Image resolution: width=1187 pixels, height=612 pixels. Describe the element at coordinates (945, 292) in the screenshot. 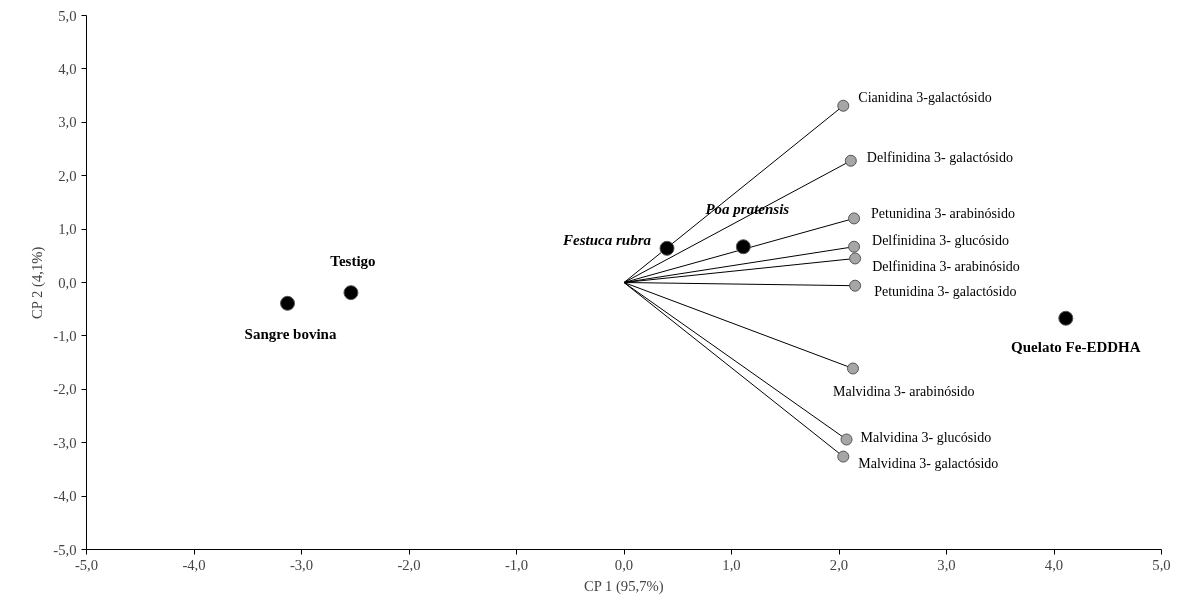

I see `annotation: Petunidina 3- galactósido` at that location.